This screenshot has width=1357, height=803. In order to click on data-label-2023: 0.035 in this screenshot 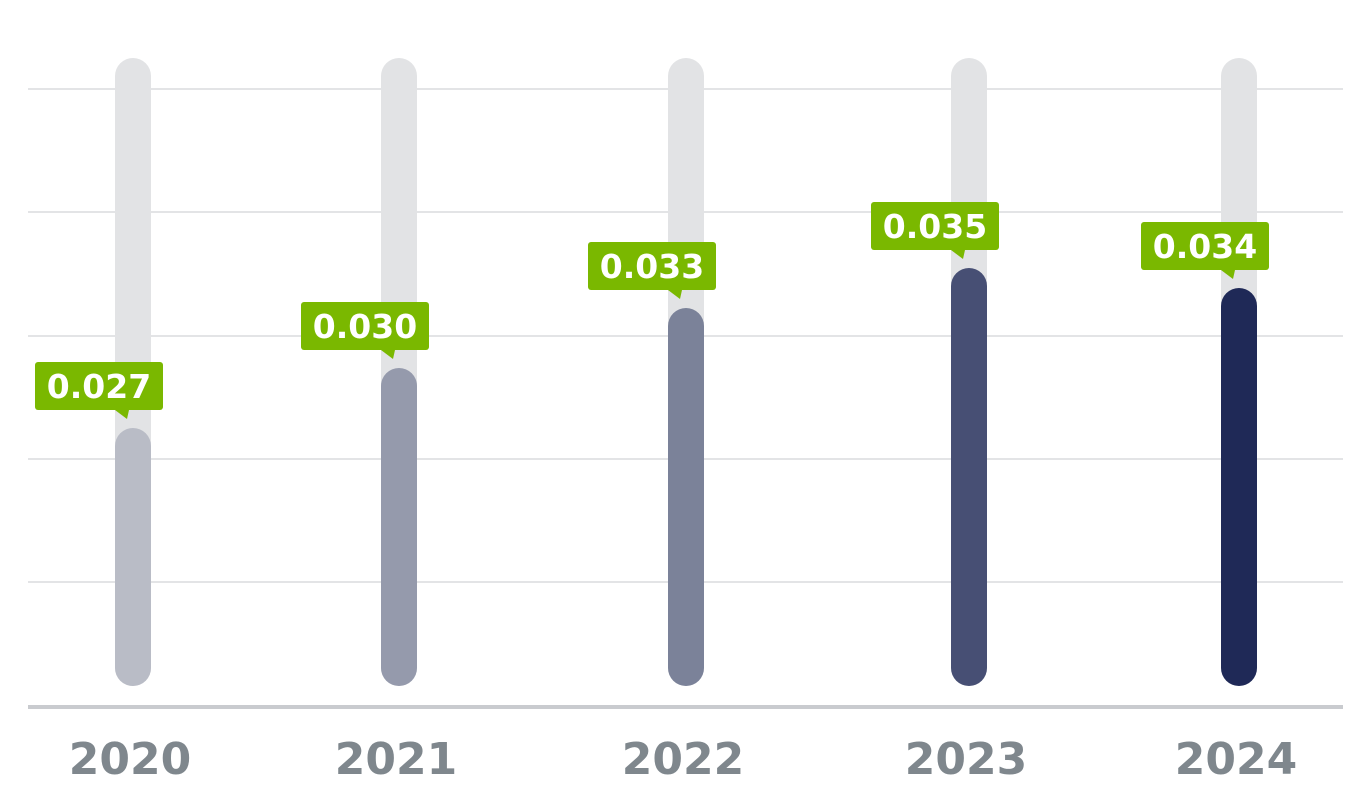, I will do `click(935, 230)`.